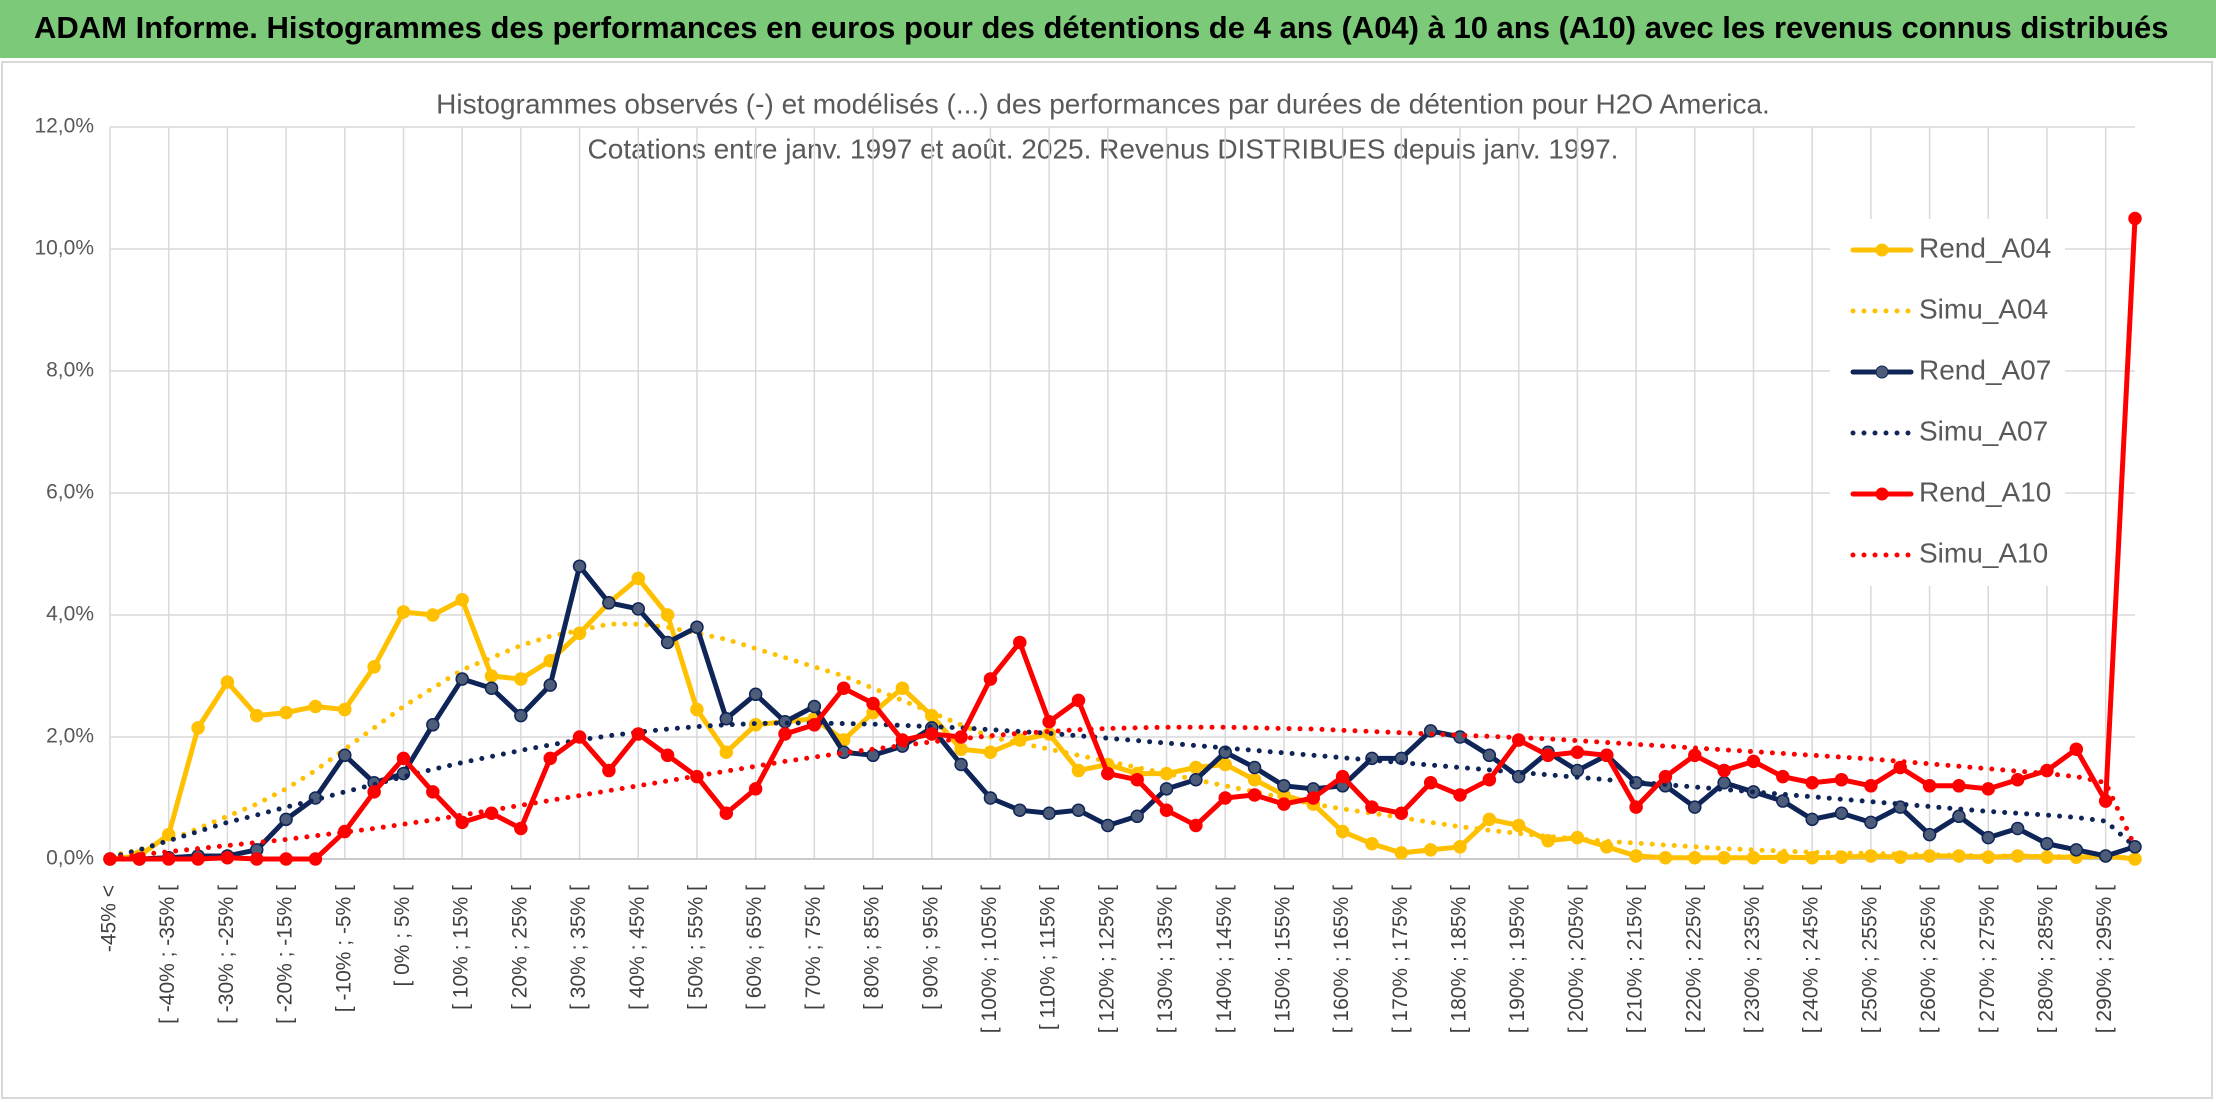  Describe the element at coordinates (813, 947) in the screenshot. I see `x-tick-label: [ 70% ; 75% [` at that location.